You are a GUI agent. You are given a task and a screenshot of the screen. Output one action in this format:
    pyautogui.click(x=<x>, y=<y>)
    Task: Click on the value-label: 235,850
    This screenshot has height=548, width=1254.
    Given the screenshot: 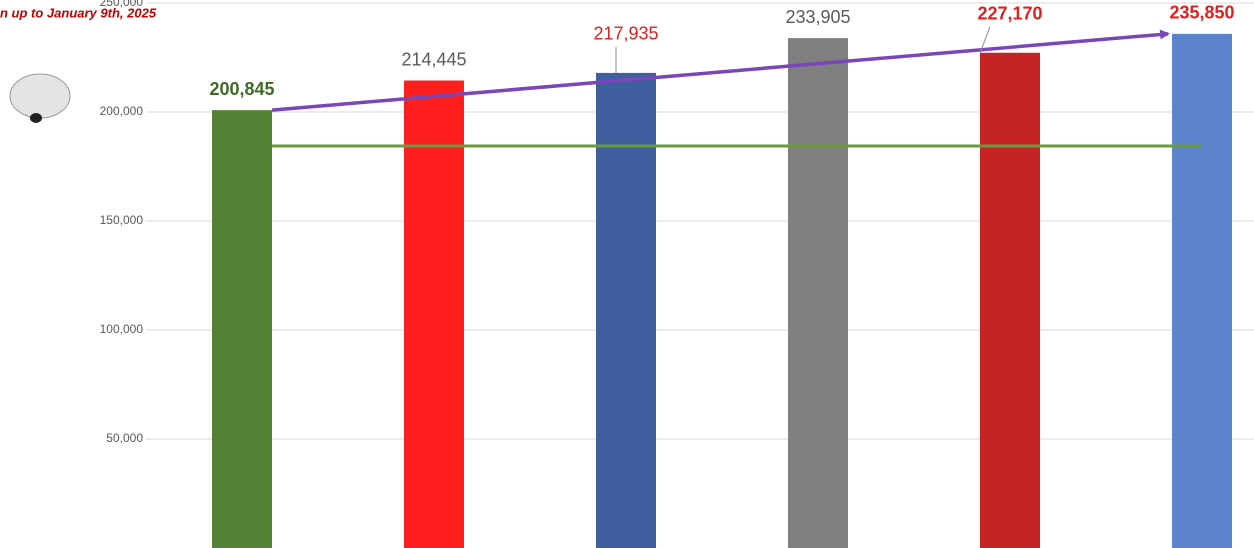 What is the action you would take?
    pyautogui.click(x=1201, y=13)
    